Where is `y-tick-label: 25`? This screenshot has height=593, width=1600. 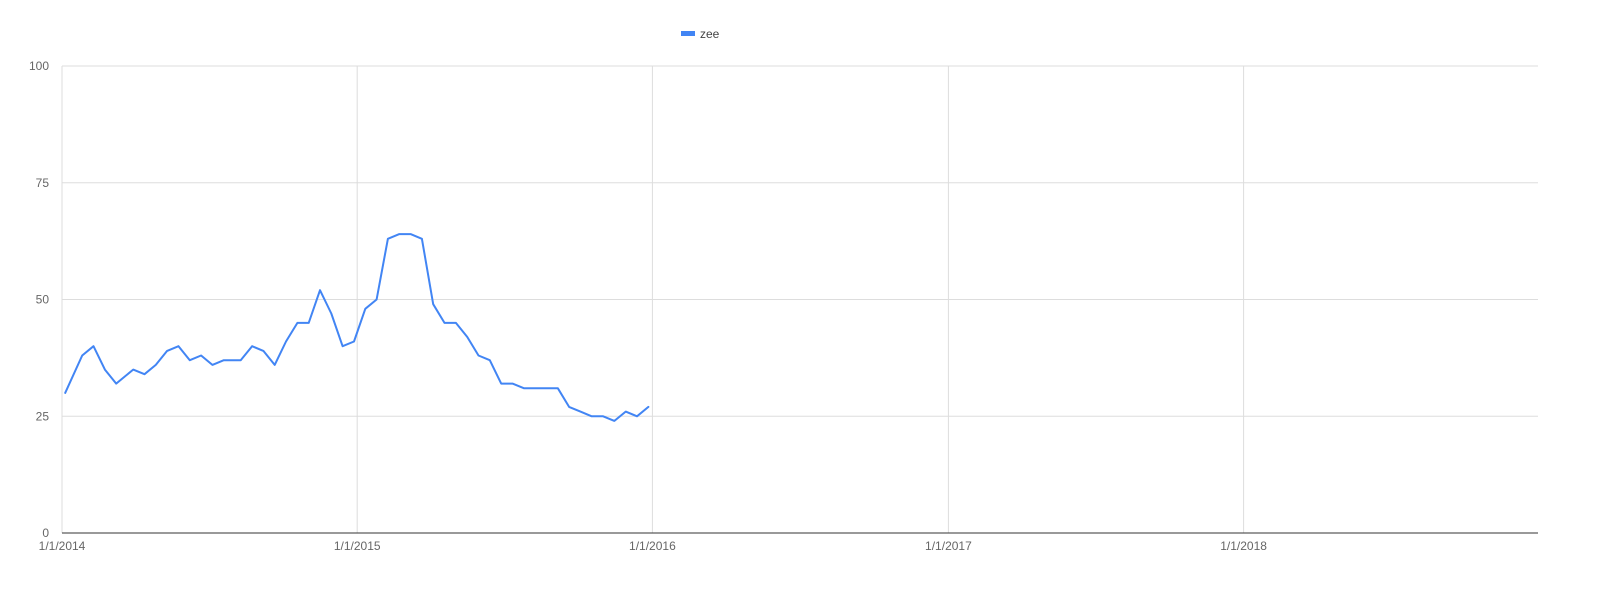
y-tick-label: 25 is located at coordinates (43, 416).